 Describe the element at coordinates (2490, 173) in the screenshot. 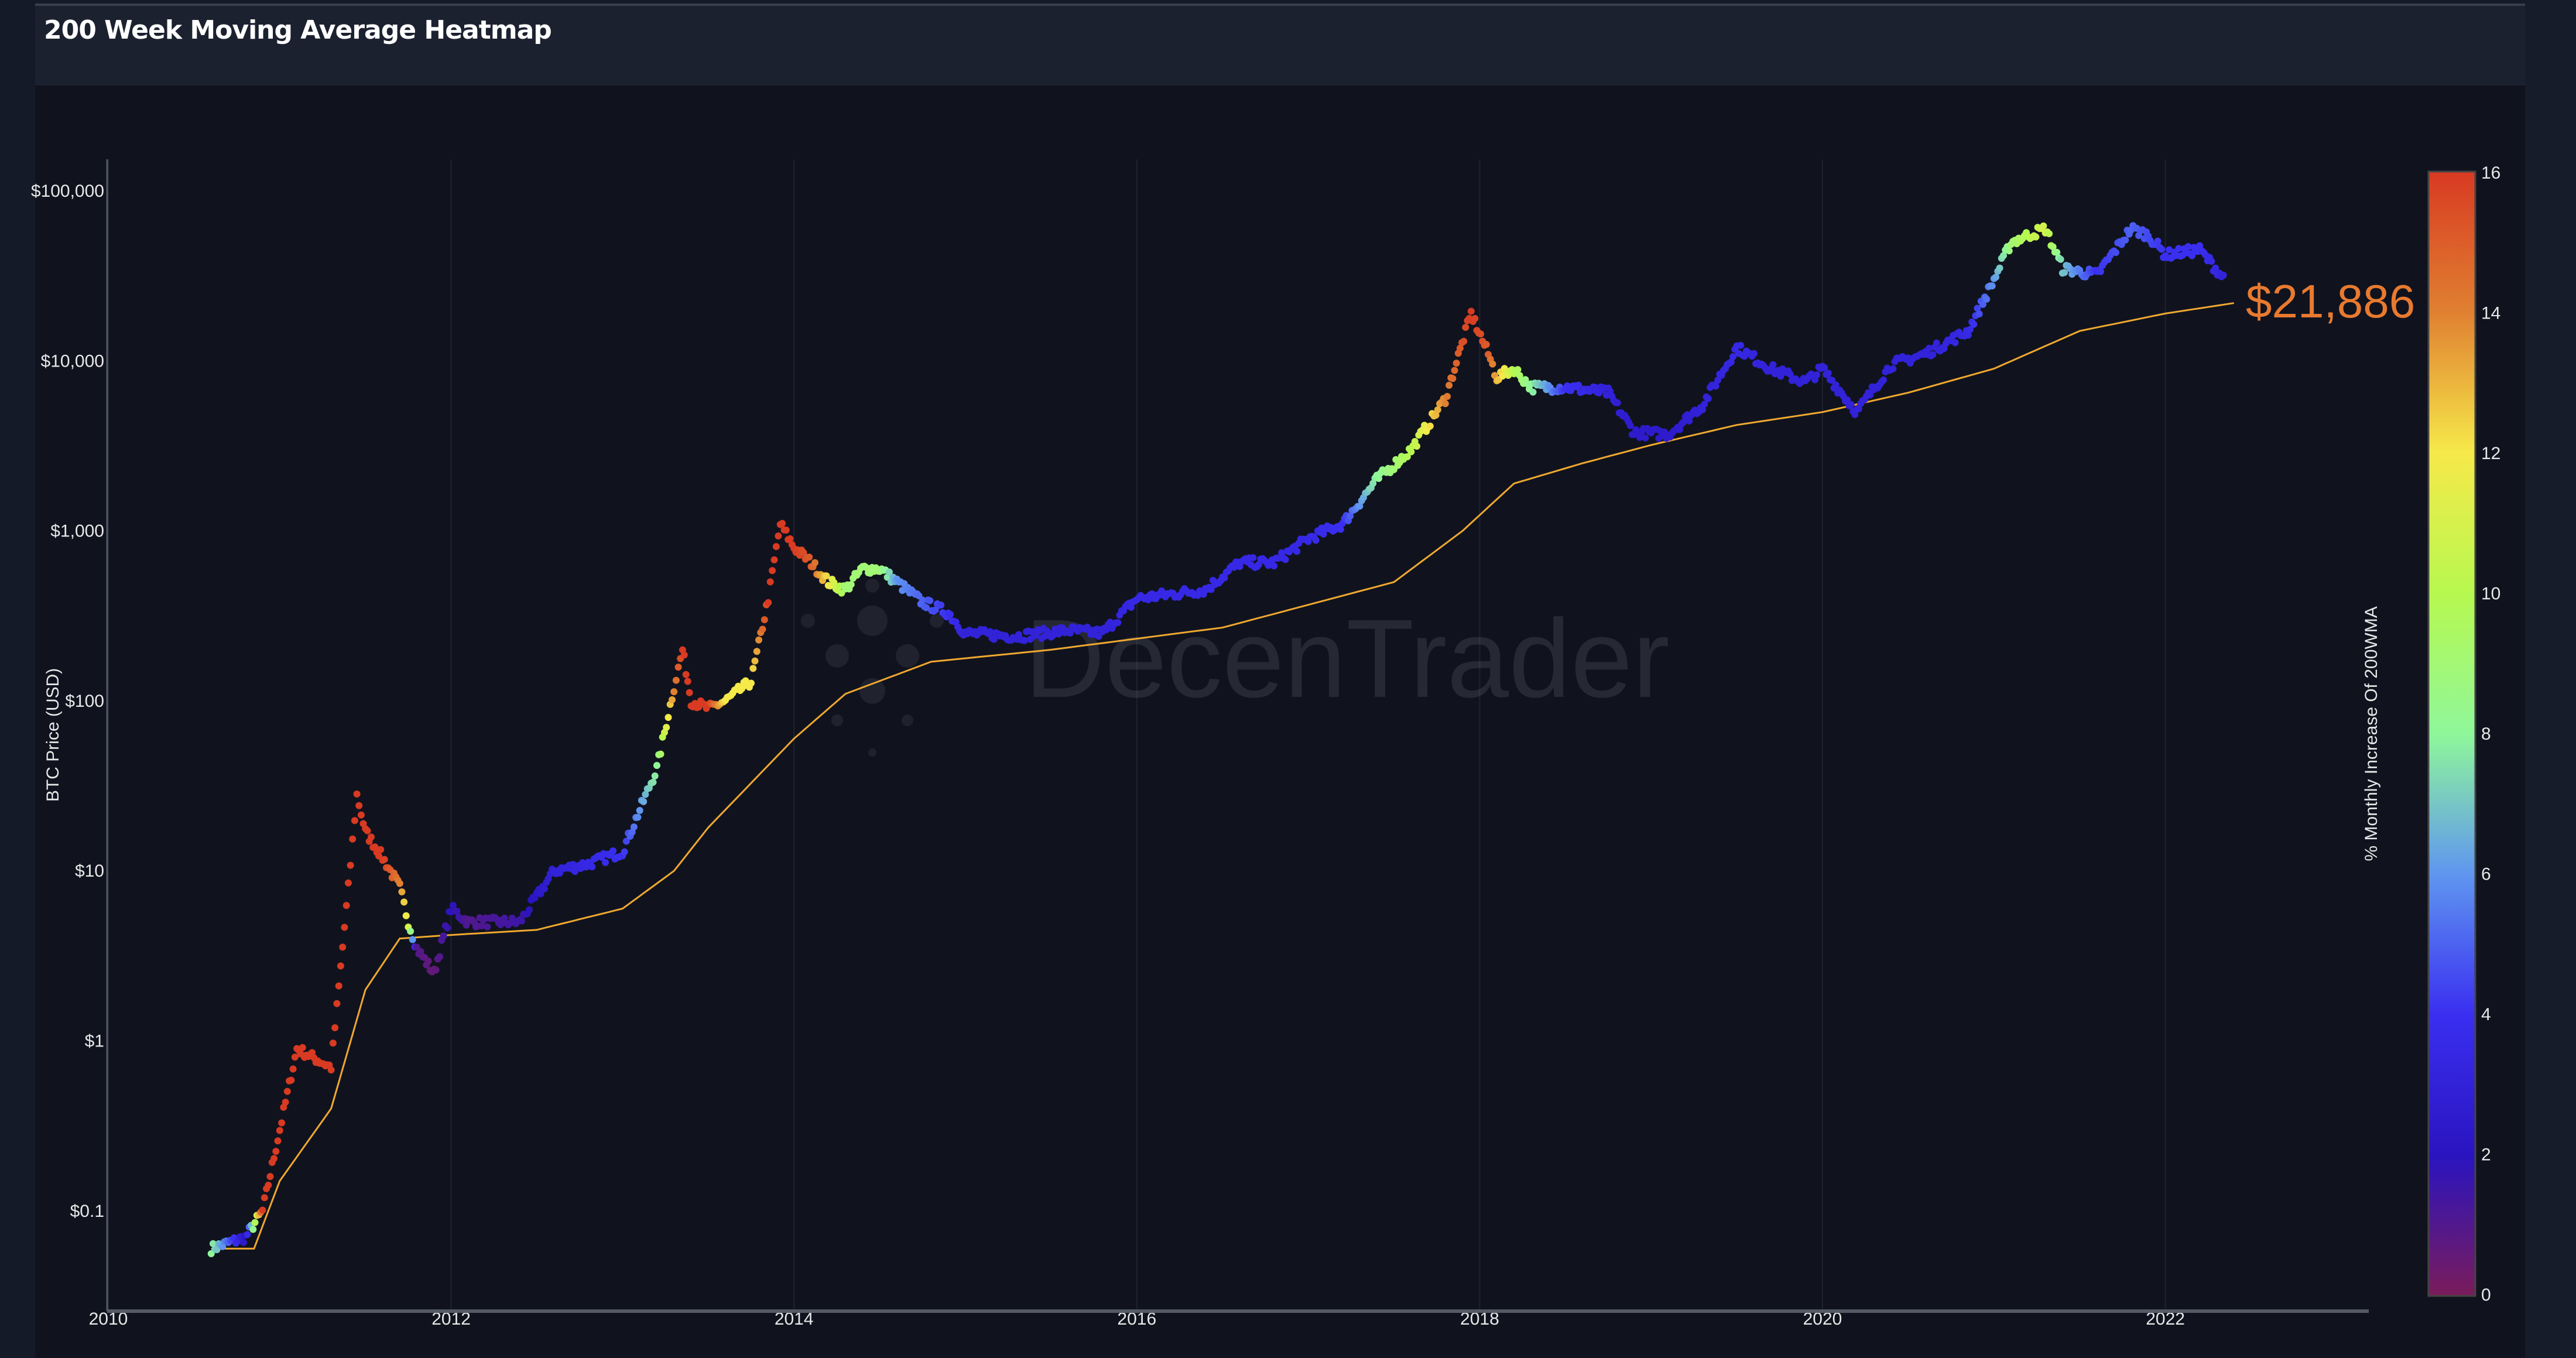

I see `colorbar-tick-label: 16` at that location.